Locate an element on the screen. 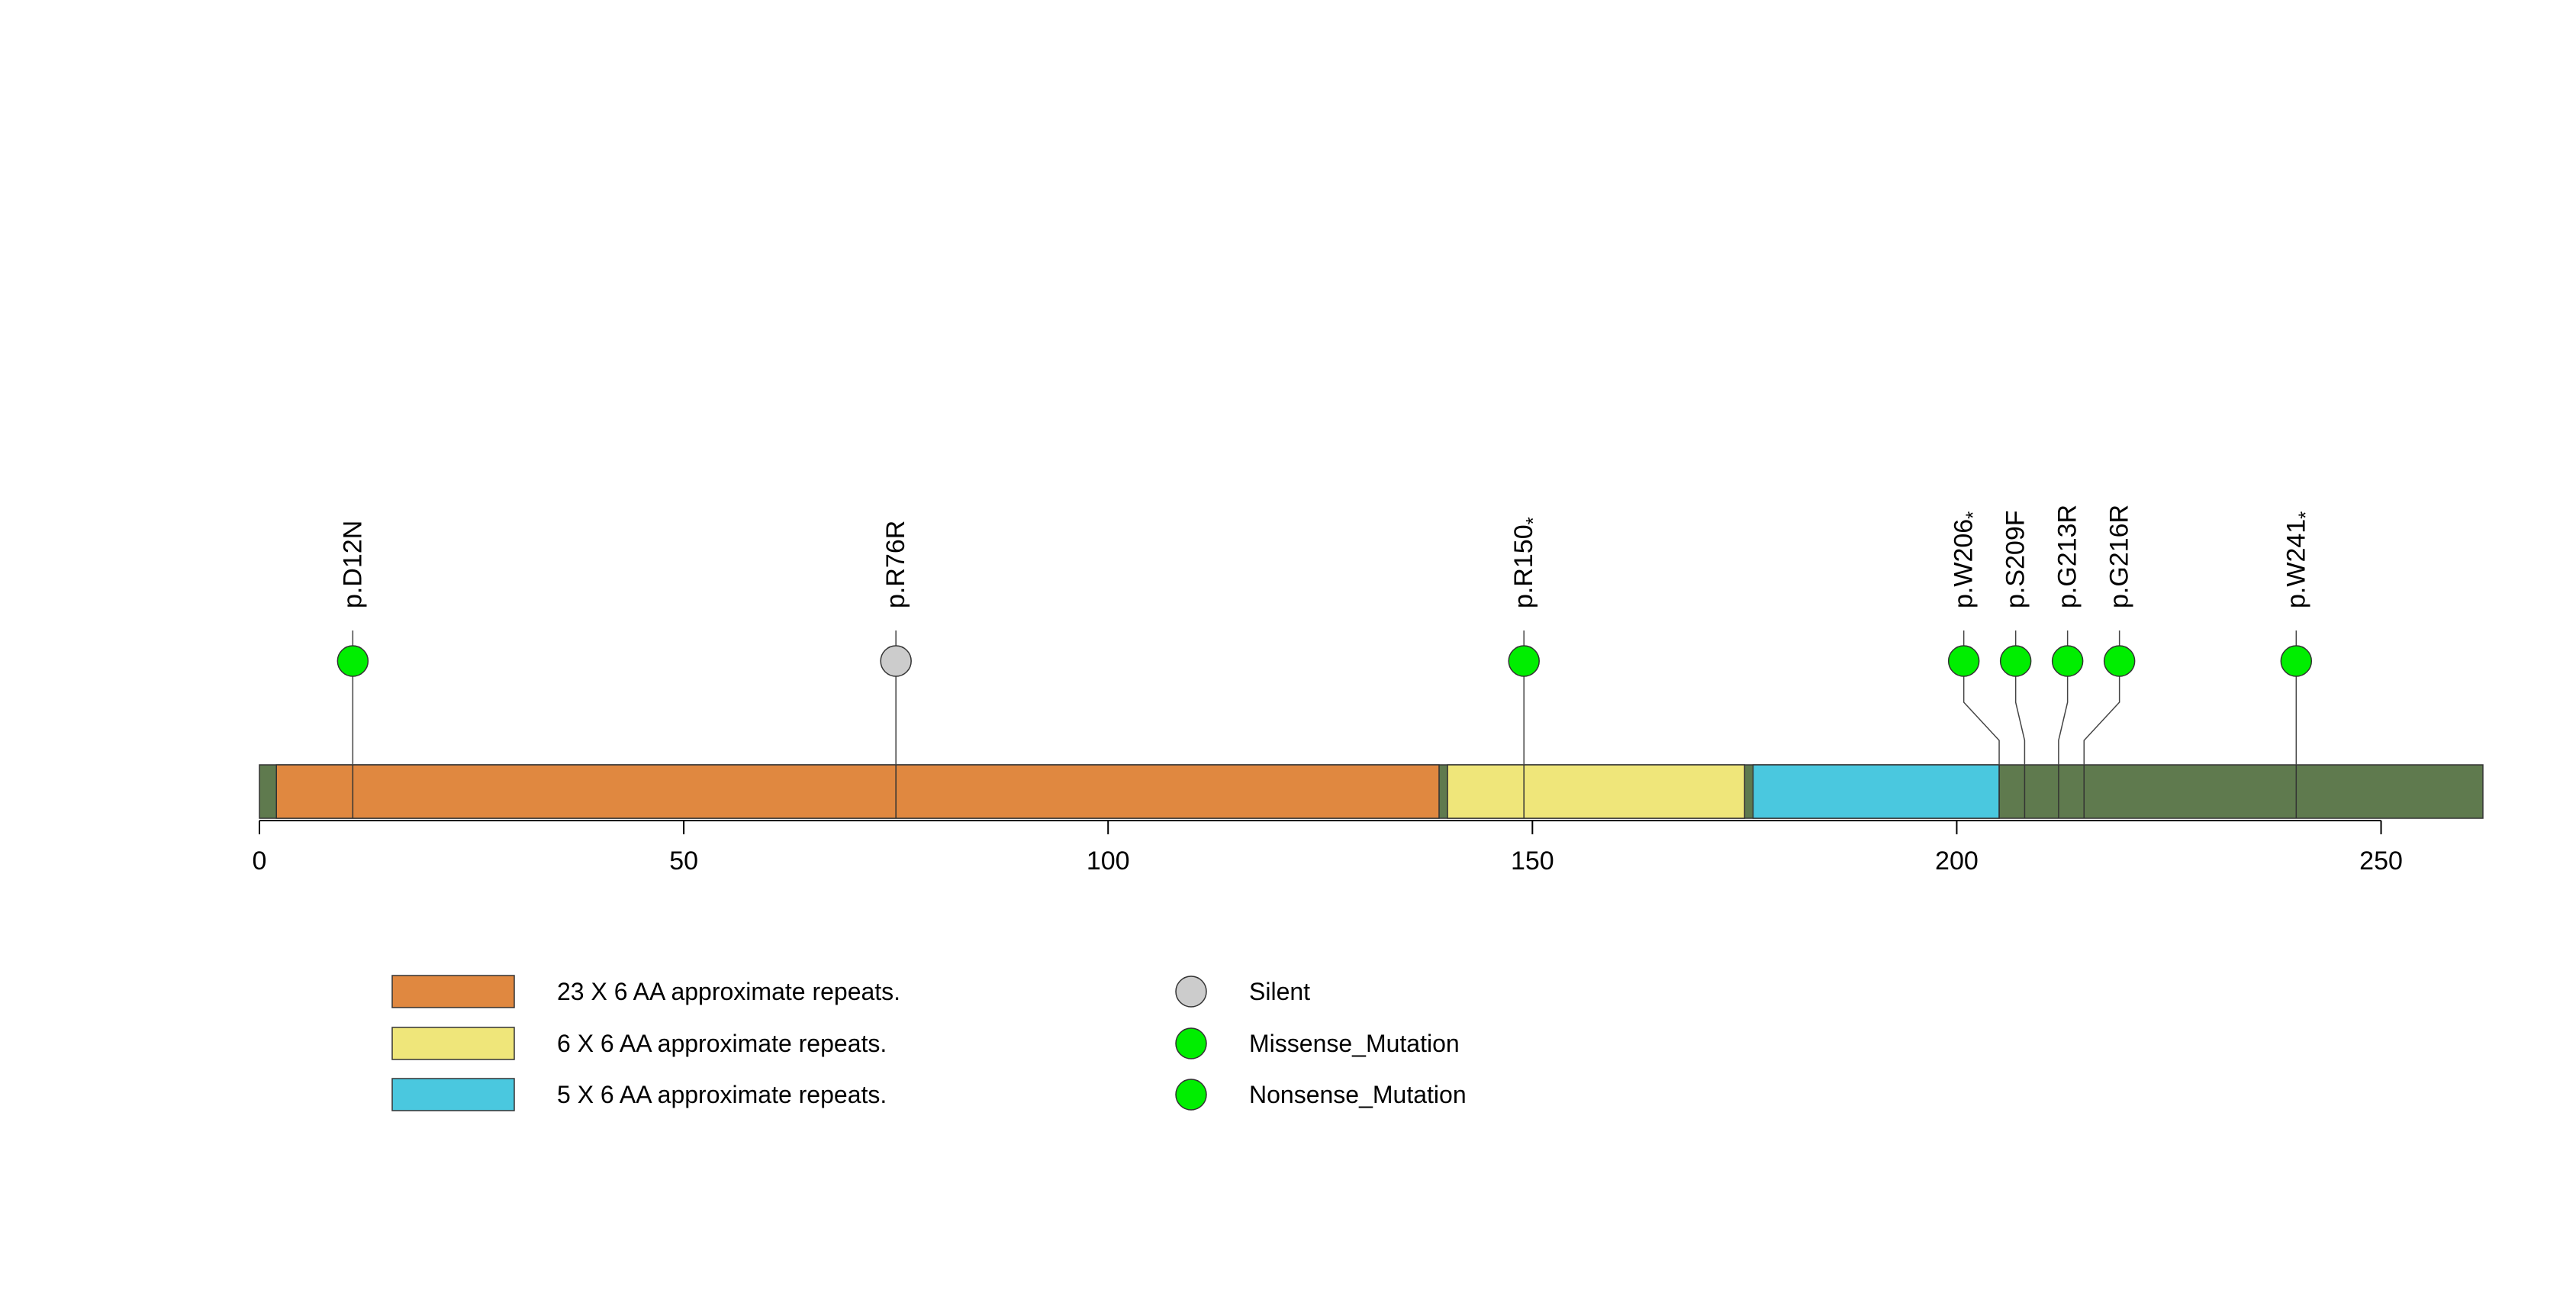  legend-mutation-label: Silent is located at coordinates (1279, 992).